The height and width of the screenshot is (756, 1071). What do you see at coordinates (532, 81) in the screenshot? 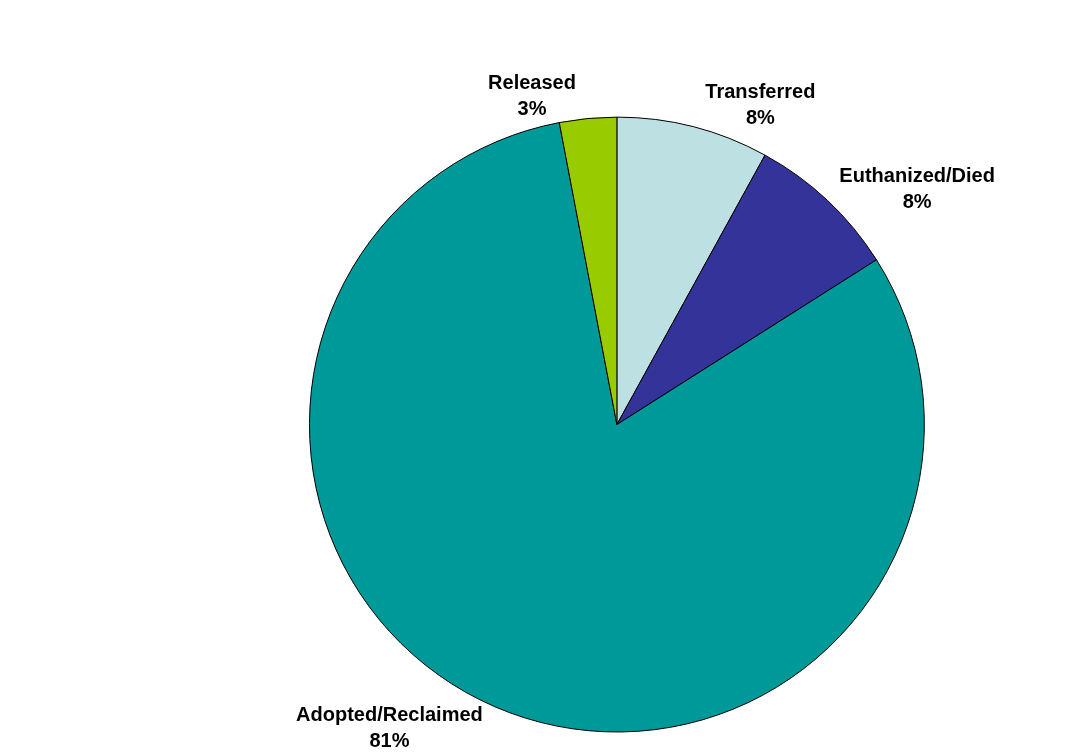
I see `slice-label: Released` at bounding box center [532, 81].